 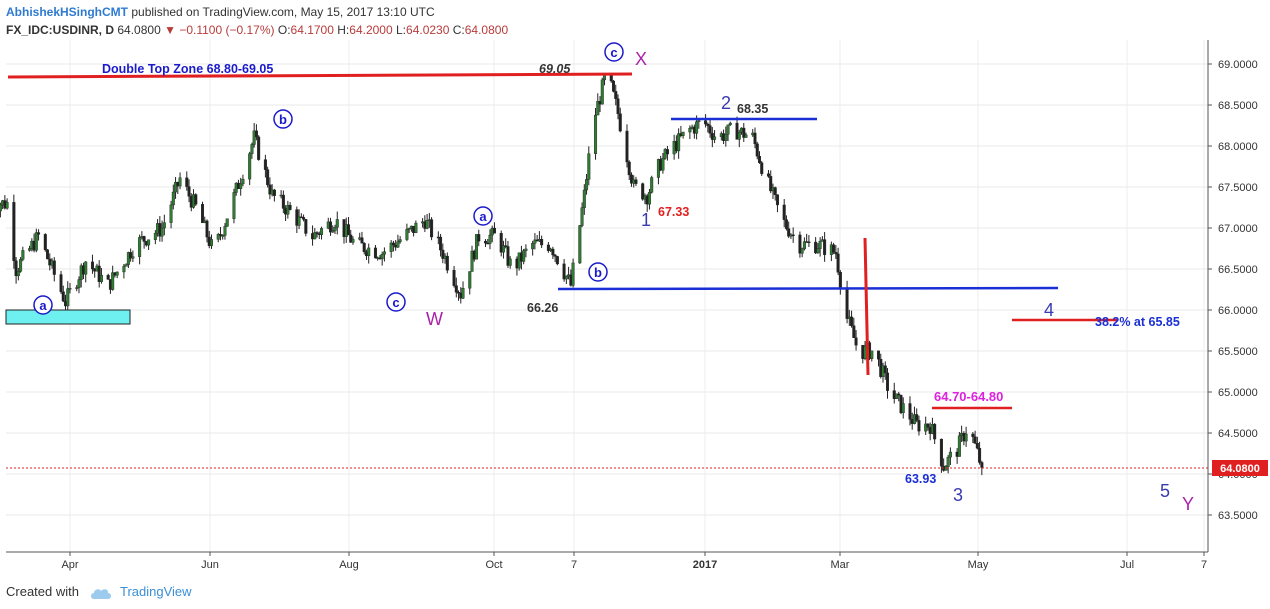 I want to click on open-label: O:, so click(x=284, y=30).